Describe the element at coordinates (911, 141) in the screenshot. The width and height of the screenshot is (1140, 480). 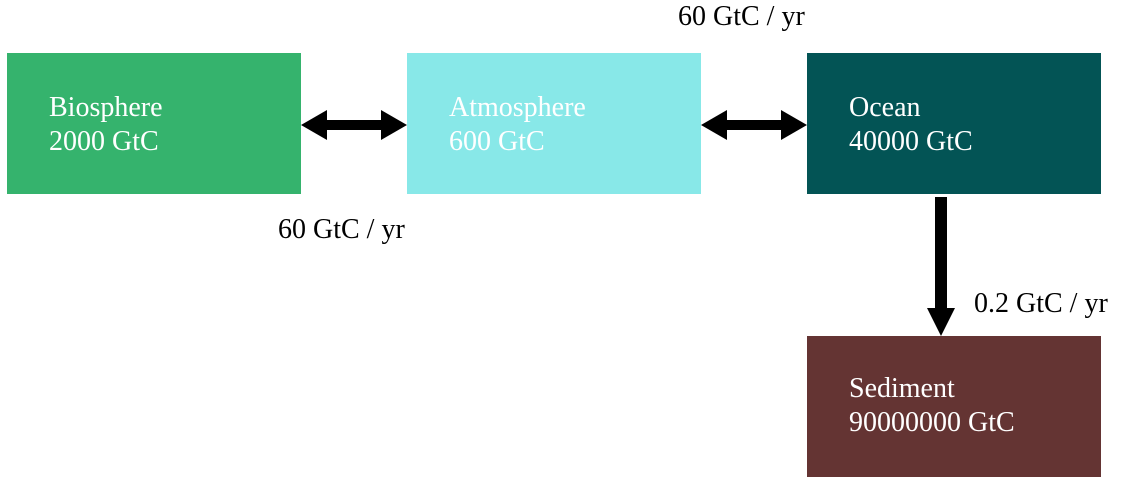
I see `ocean-amount: 40000 GtC` at that location.